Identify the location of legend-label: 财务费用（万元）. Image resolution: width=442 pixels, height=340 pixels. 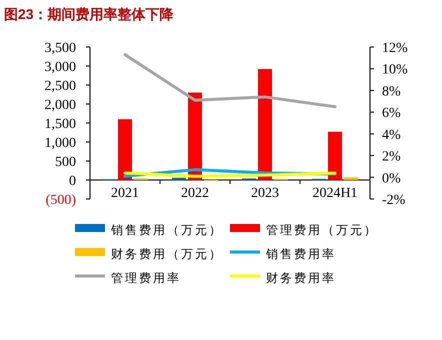
(167, 254).